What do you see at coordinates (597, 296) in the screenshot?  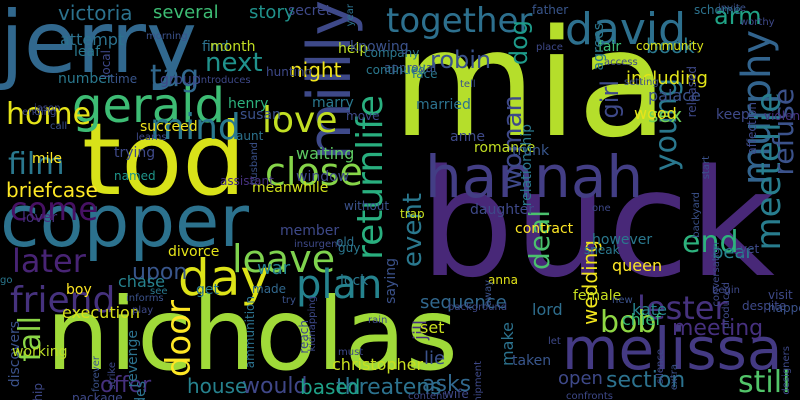 I see `word-female: female` at bounding box center [597, 296].